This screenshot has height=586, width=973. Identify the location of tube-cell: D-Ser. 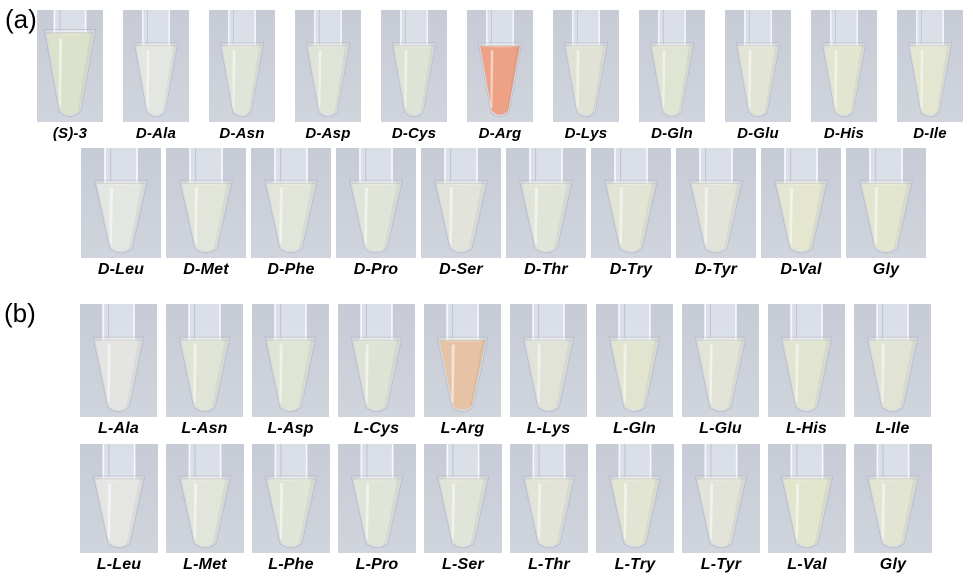
(461, 213).